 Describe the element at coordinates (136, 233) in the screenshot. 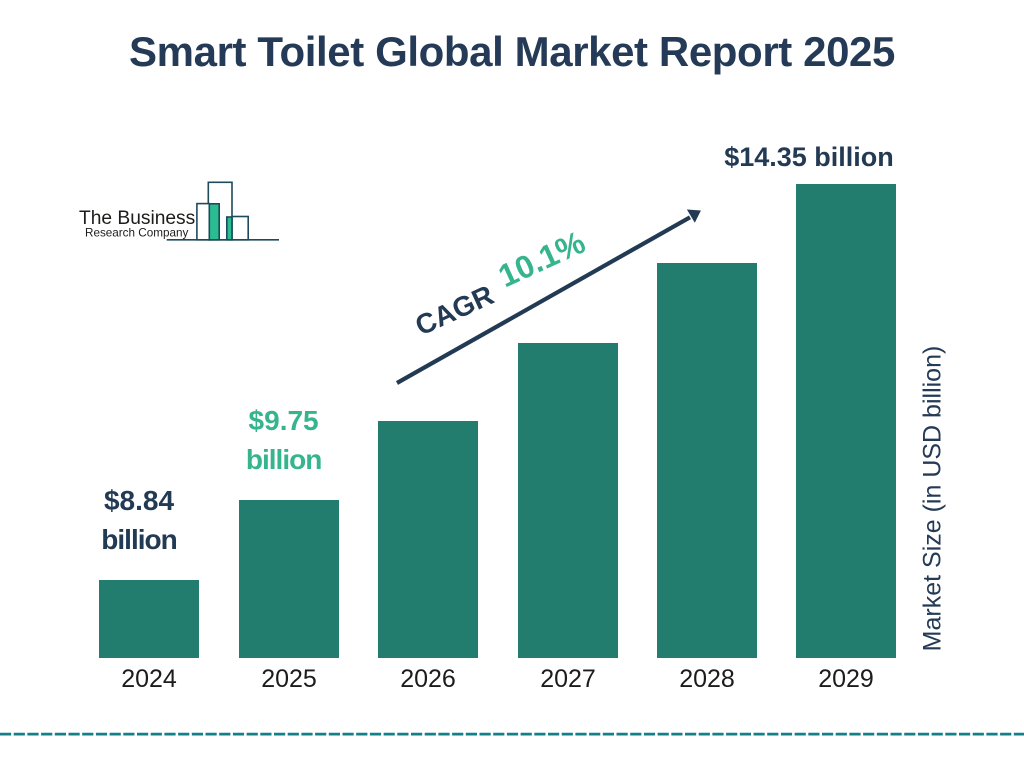

I see `svg-text: Research Company` at that location.